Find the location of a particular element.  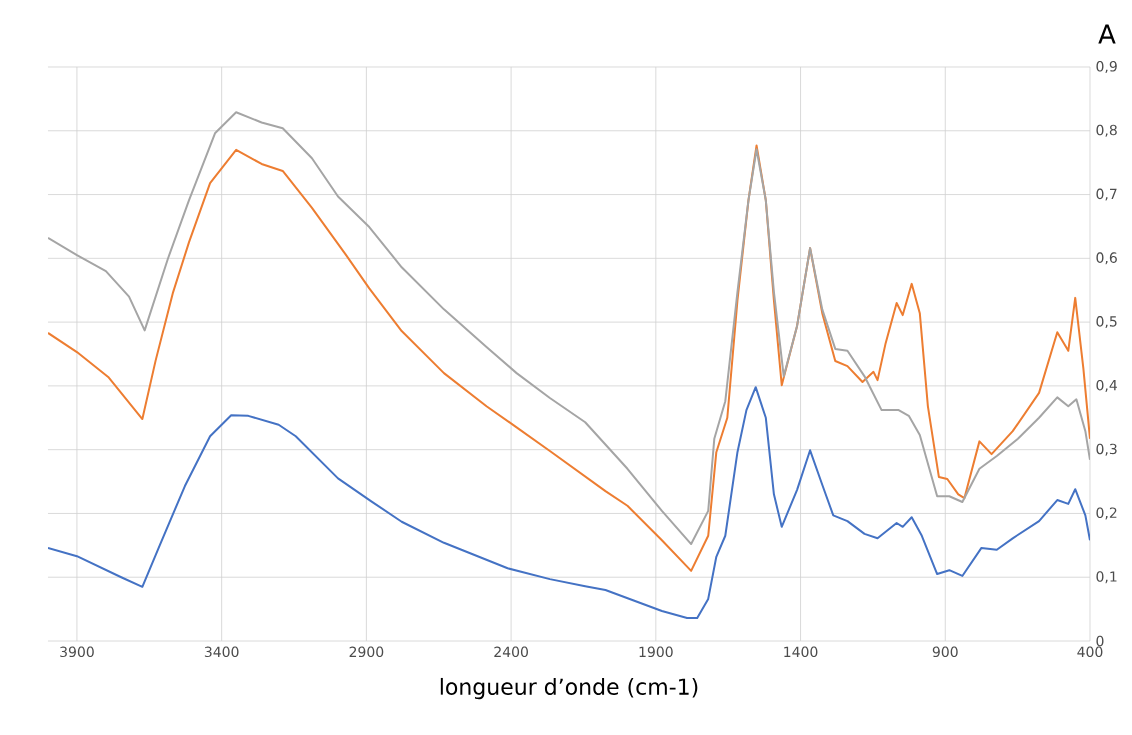

x-tick-label: 1900 is located at coordinates (656, 652).